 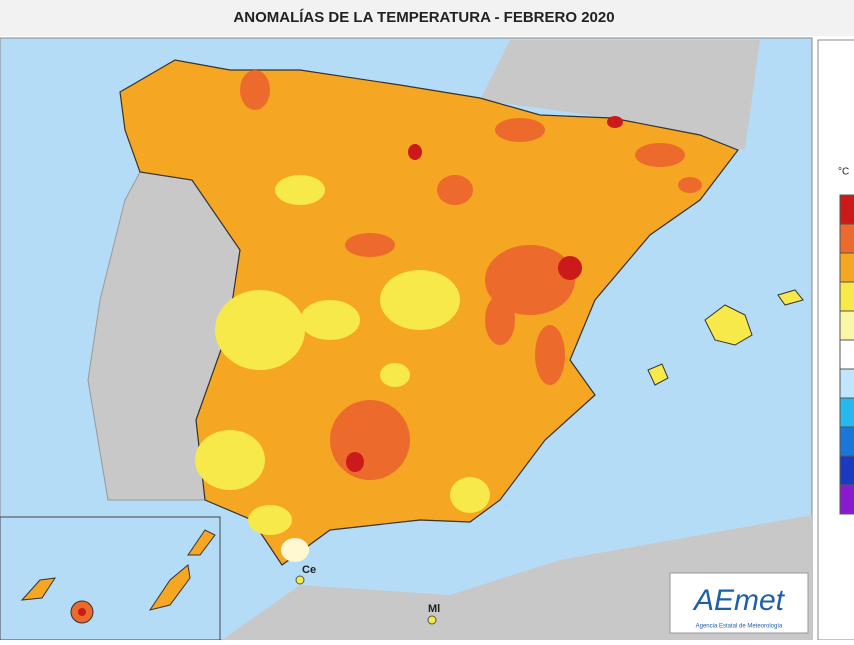 What do you see at coordinates (843, 172) in the screenshot?
I see `legend-unit: °C` at bounding box center [843, 172].